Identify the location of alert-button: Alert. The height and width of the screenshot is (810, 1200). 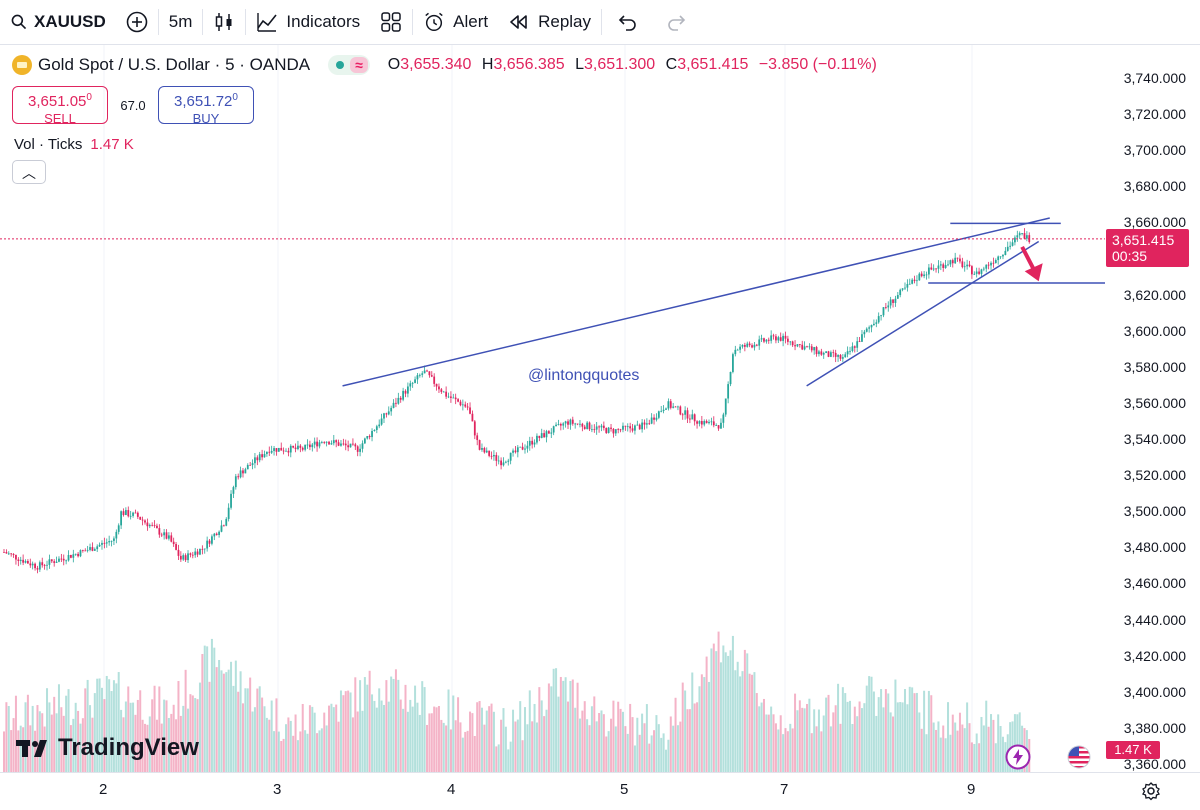
(455, 22).